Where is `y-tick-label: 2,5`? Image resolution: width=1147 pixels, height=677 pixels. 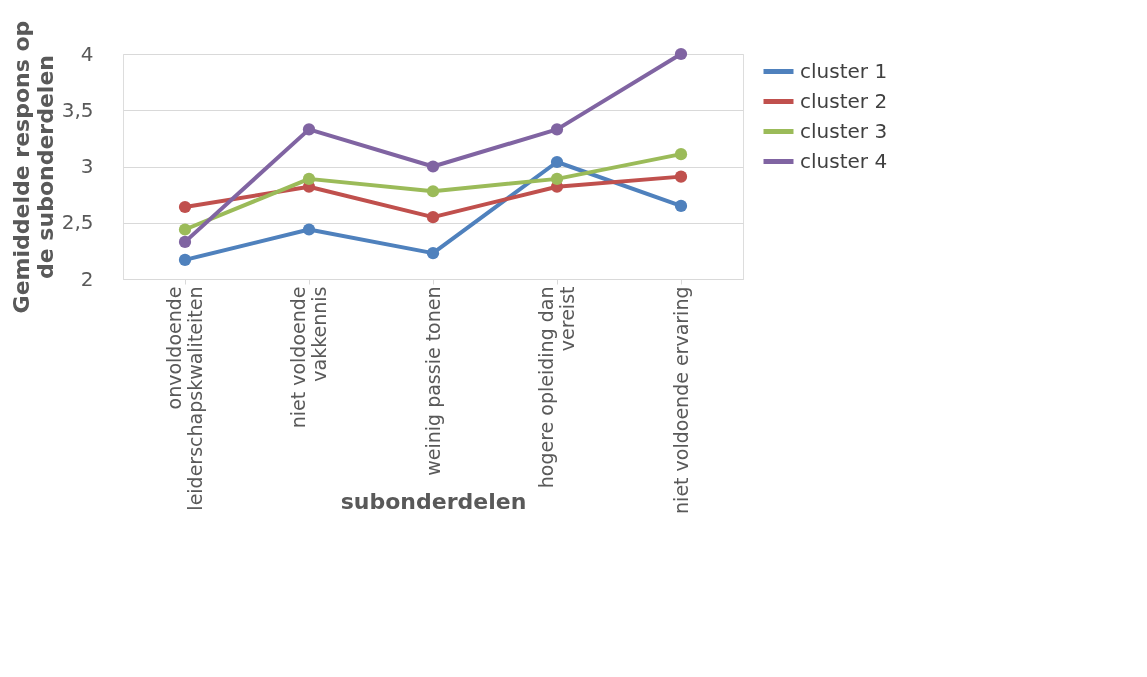
y-tick-label: 2,5 is located at coordinates (77, 222).